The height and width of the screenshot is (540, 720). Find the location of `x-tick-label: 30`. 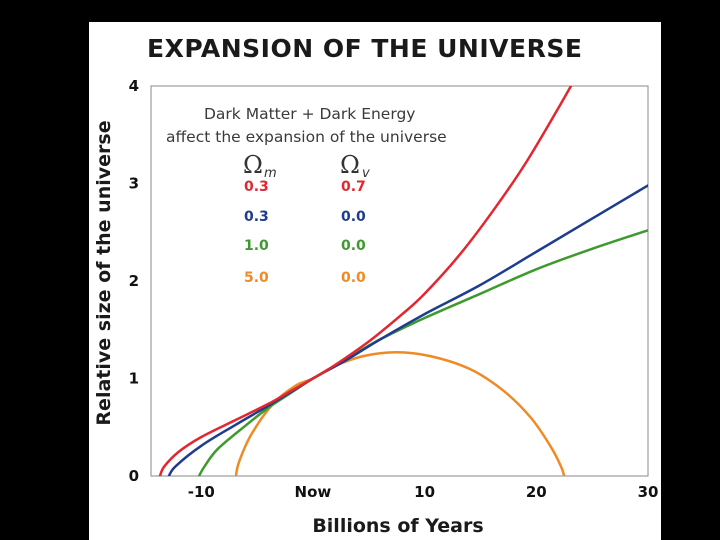

x-tick-label: 30 is located at coordinates (648, 492).